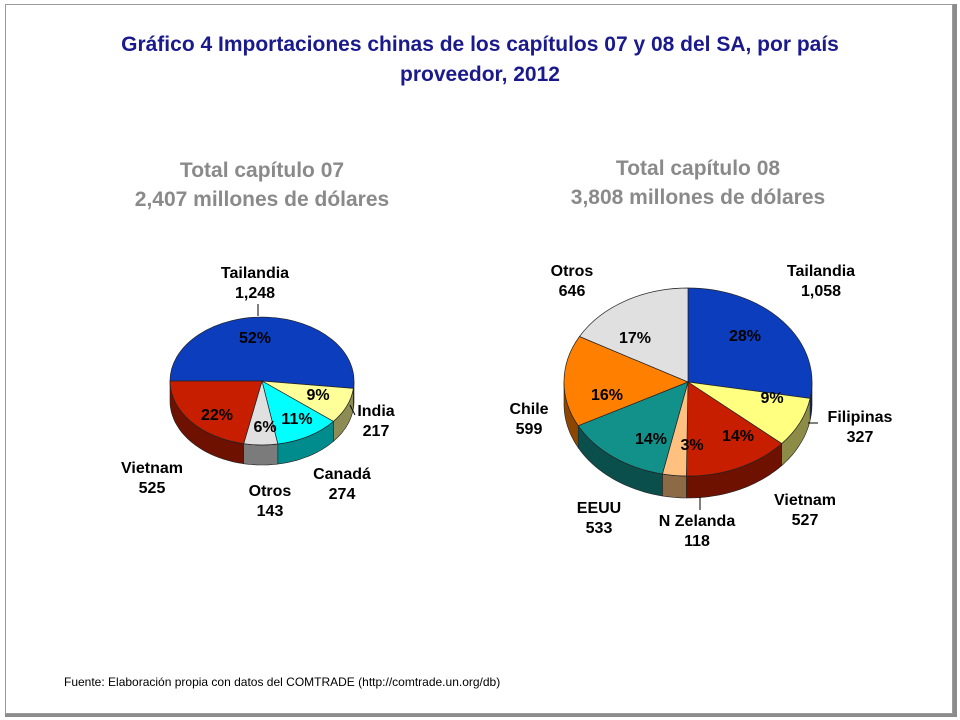 The image size is (960, 720). Describe the element at coordinates (342, 484) in the screenshot. I see `data-label-07-canada: Canadá 274` at that location.